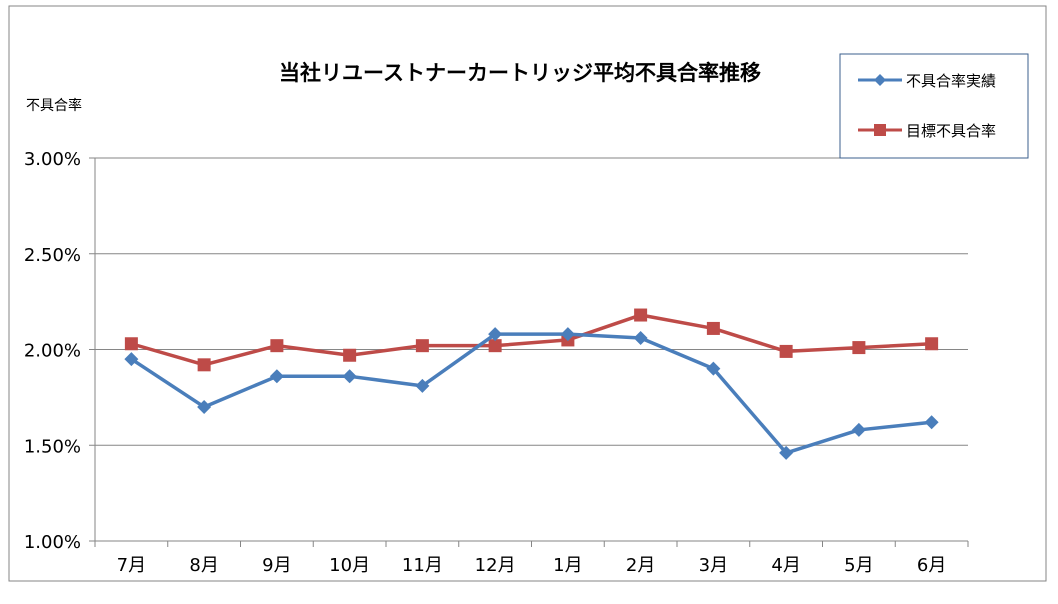  What do you see at coordinates (203, 565) in the screenshot?
I see `x-tick-label: 8月` at bounding box center [203, 565].